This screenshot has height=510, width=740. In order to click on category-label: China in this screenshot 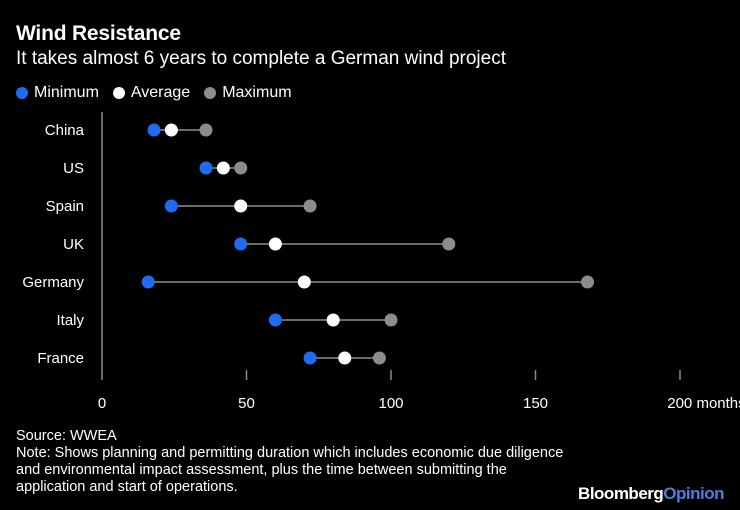, I will do `click(65, 130)`.